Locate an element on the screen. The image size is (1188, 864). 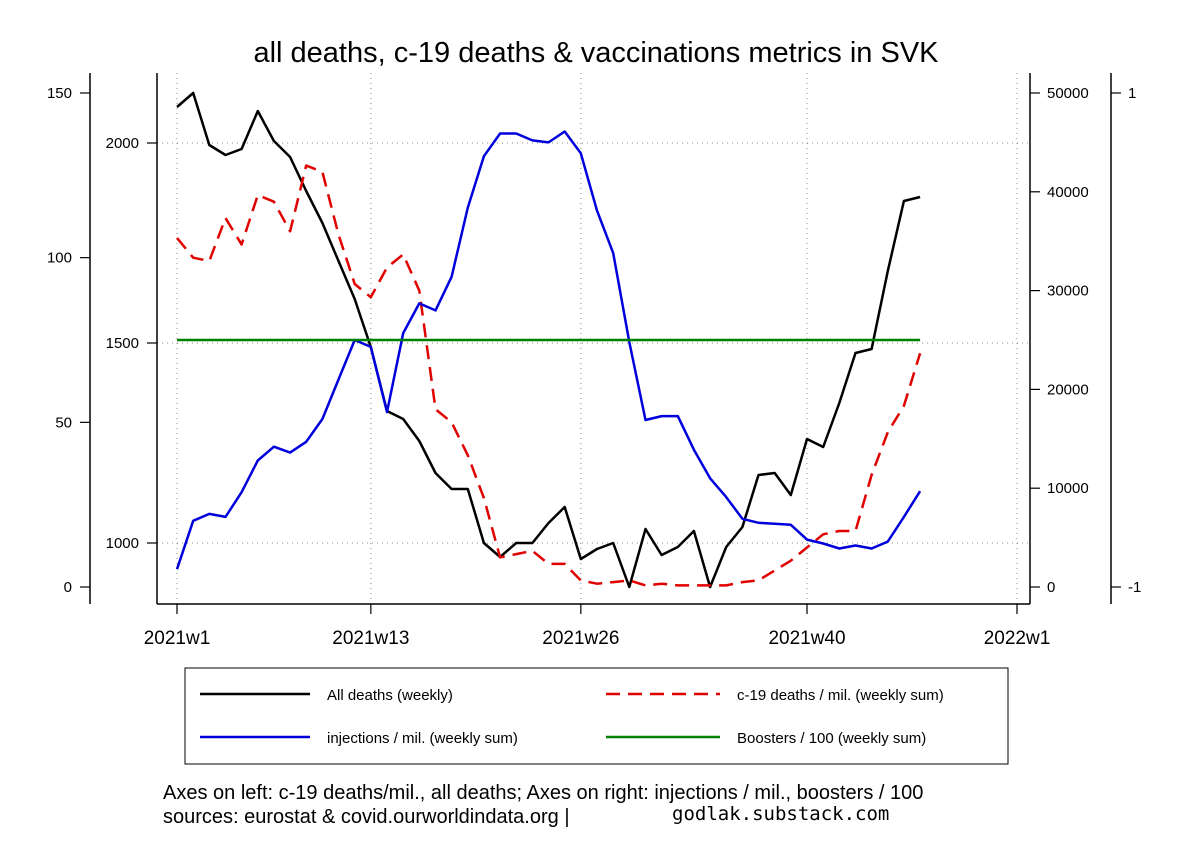
legend-label-injections: injections / mil. (weekly sum) is located at coordinates (422, 738).